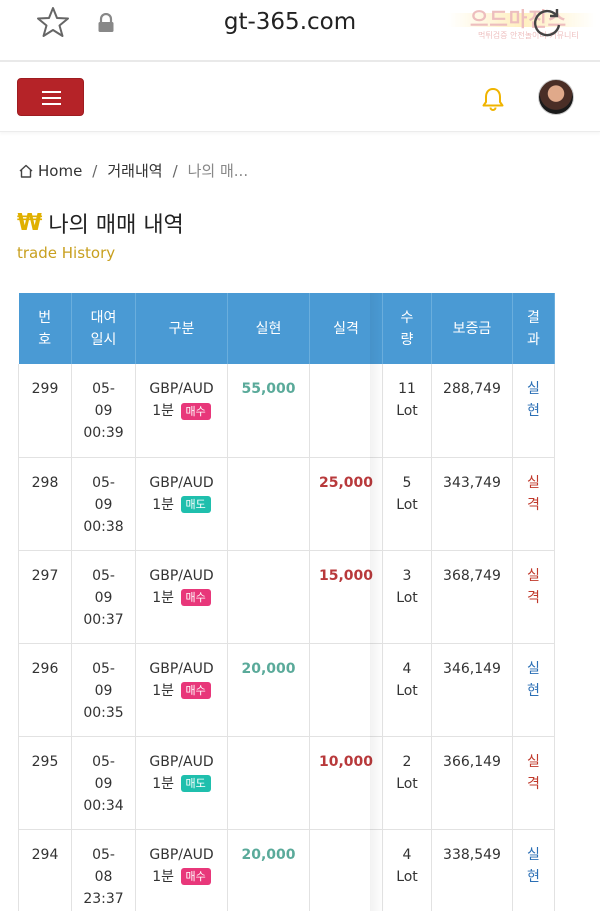 This screenshot has width=600, height=911. What do you see at coordinates (528, 35) in the screenshot?
I see `watermark-subtext: 먹튀검증 안전놀이터 커뮤니티` at bounding box center [528, 35].